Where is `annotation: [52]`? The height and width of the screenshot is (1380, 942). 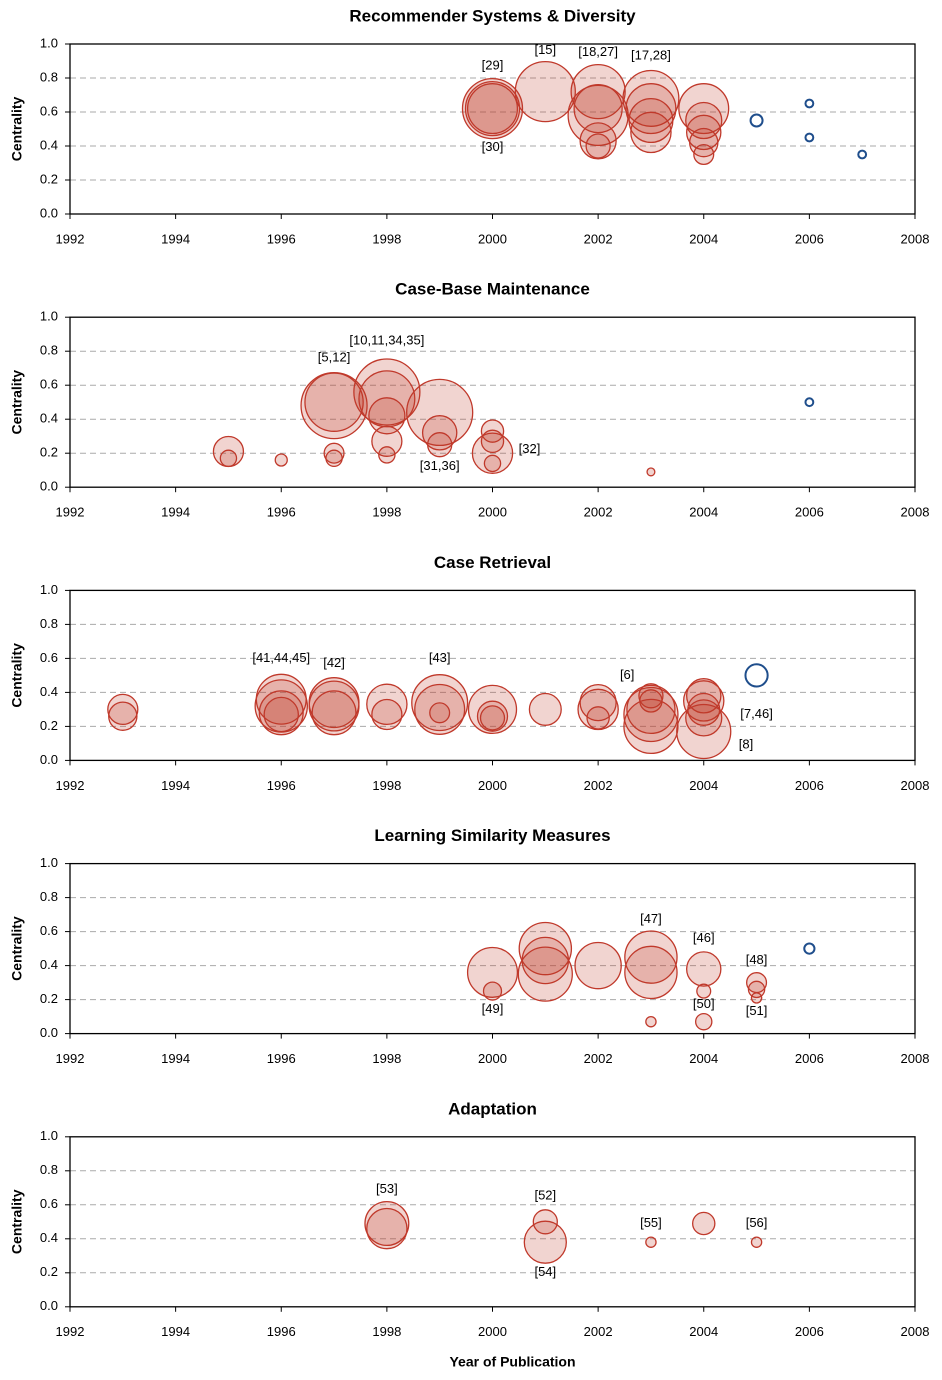 annotation: [52] is located at coordinates (545, 1195).